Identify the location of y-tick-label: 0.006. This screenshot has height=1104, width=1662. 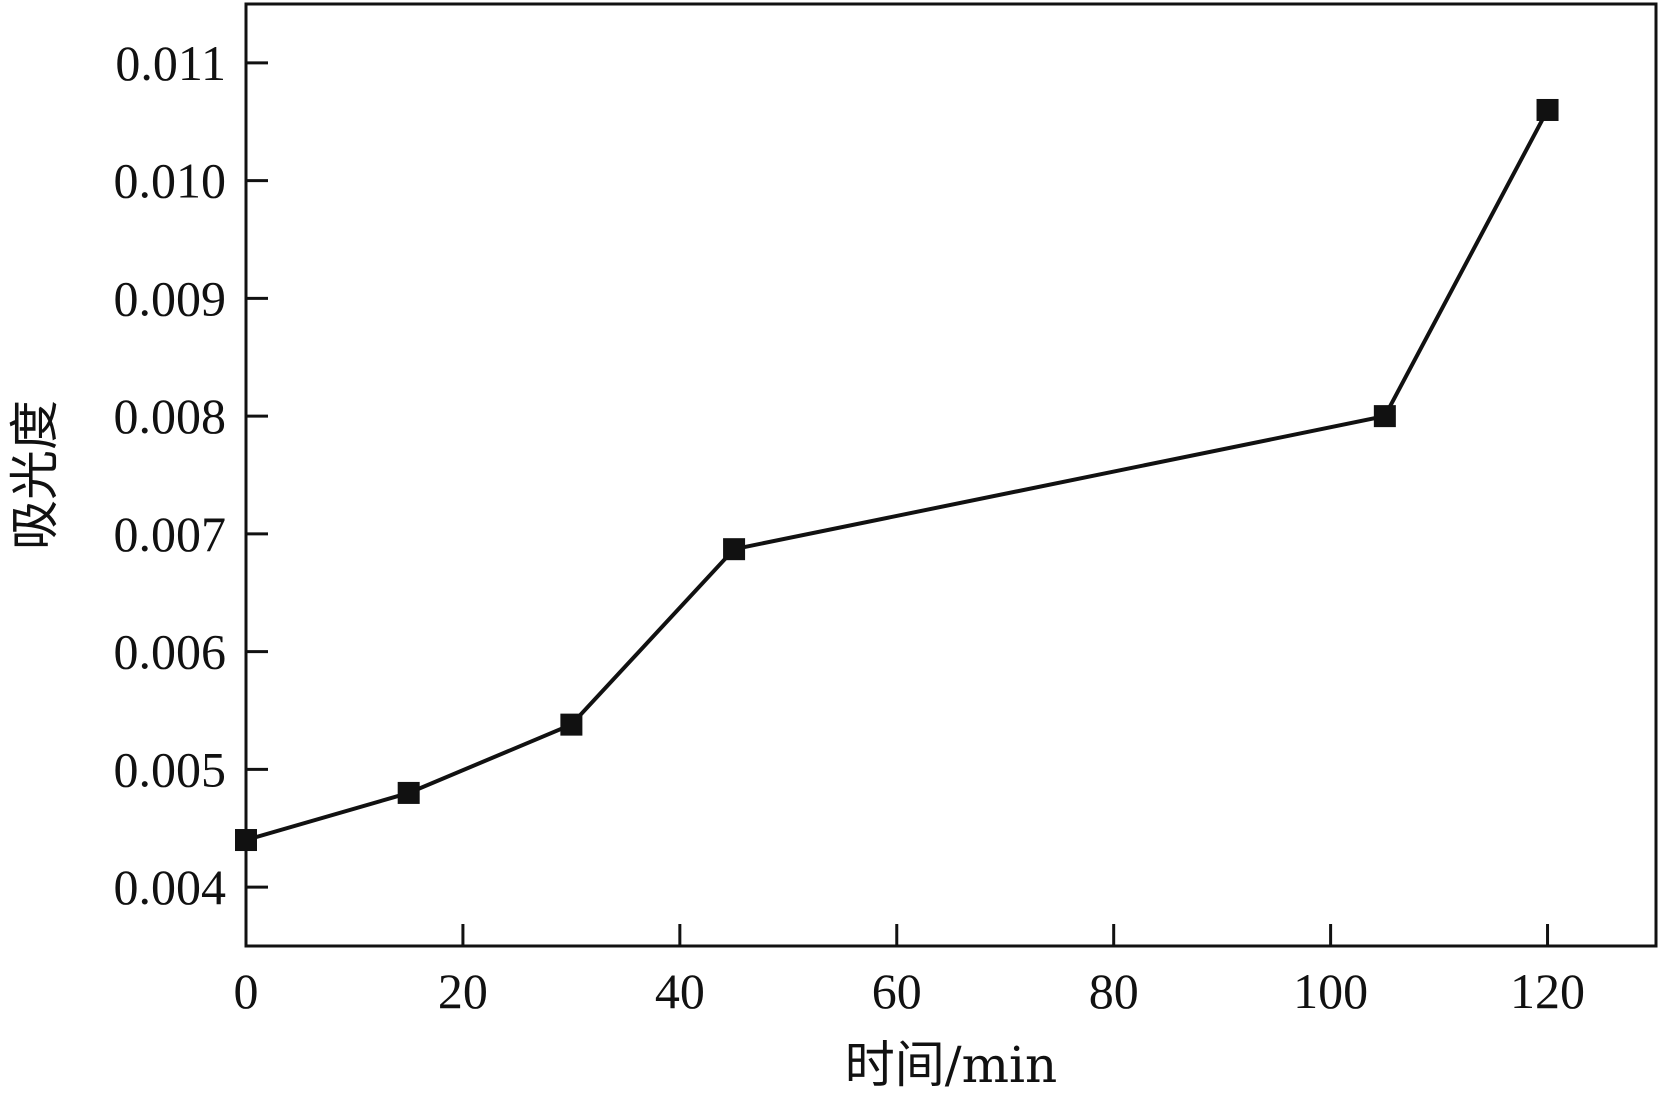
(170, 652).